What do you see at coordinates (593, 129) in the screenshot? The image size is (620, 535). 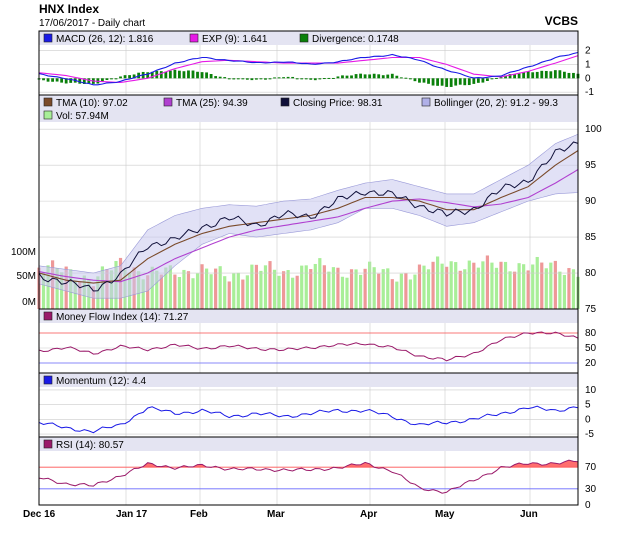 I see `y-tick-label: 100` at bounding box center [593, 129].